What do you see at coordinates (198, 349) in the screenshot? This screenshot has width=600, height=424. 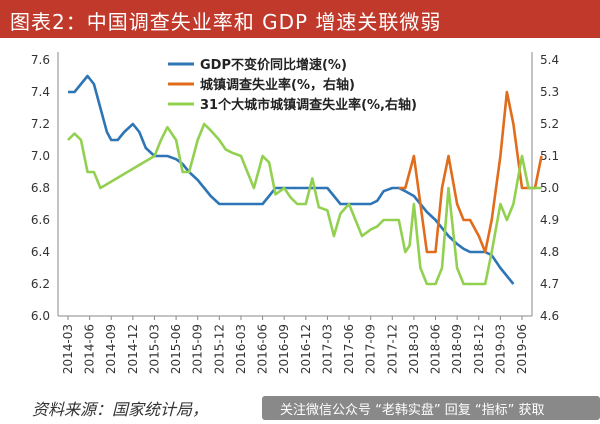 I see `x-tick-label: 2015-09` at bounding box center [198, 349].